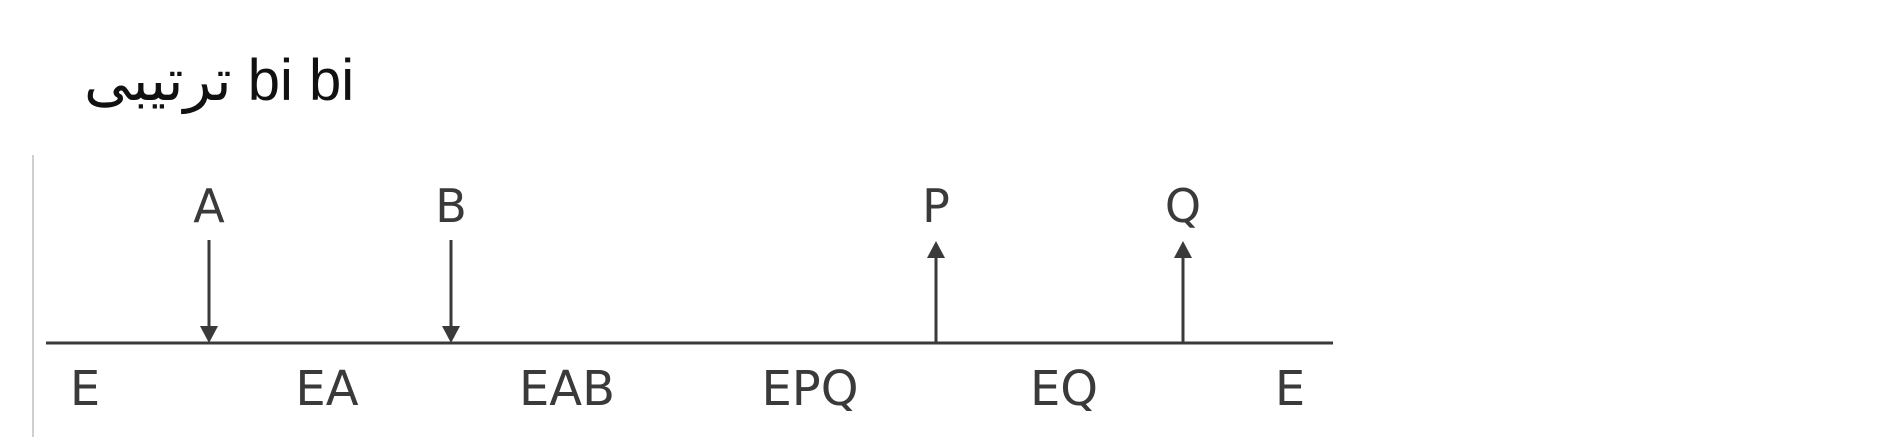 The height and width of the screenshot is (437, 1877). I want to click on state-label: EA, so click(326, 389).